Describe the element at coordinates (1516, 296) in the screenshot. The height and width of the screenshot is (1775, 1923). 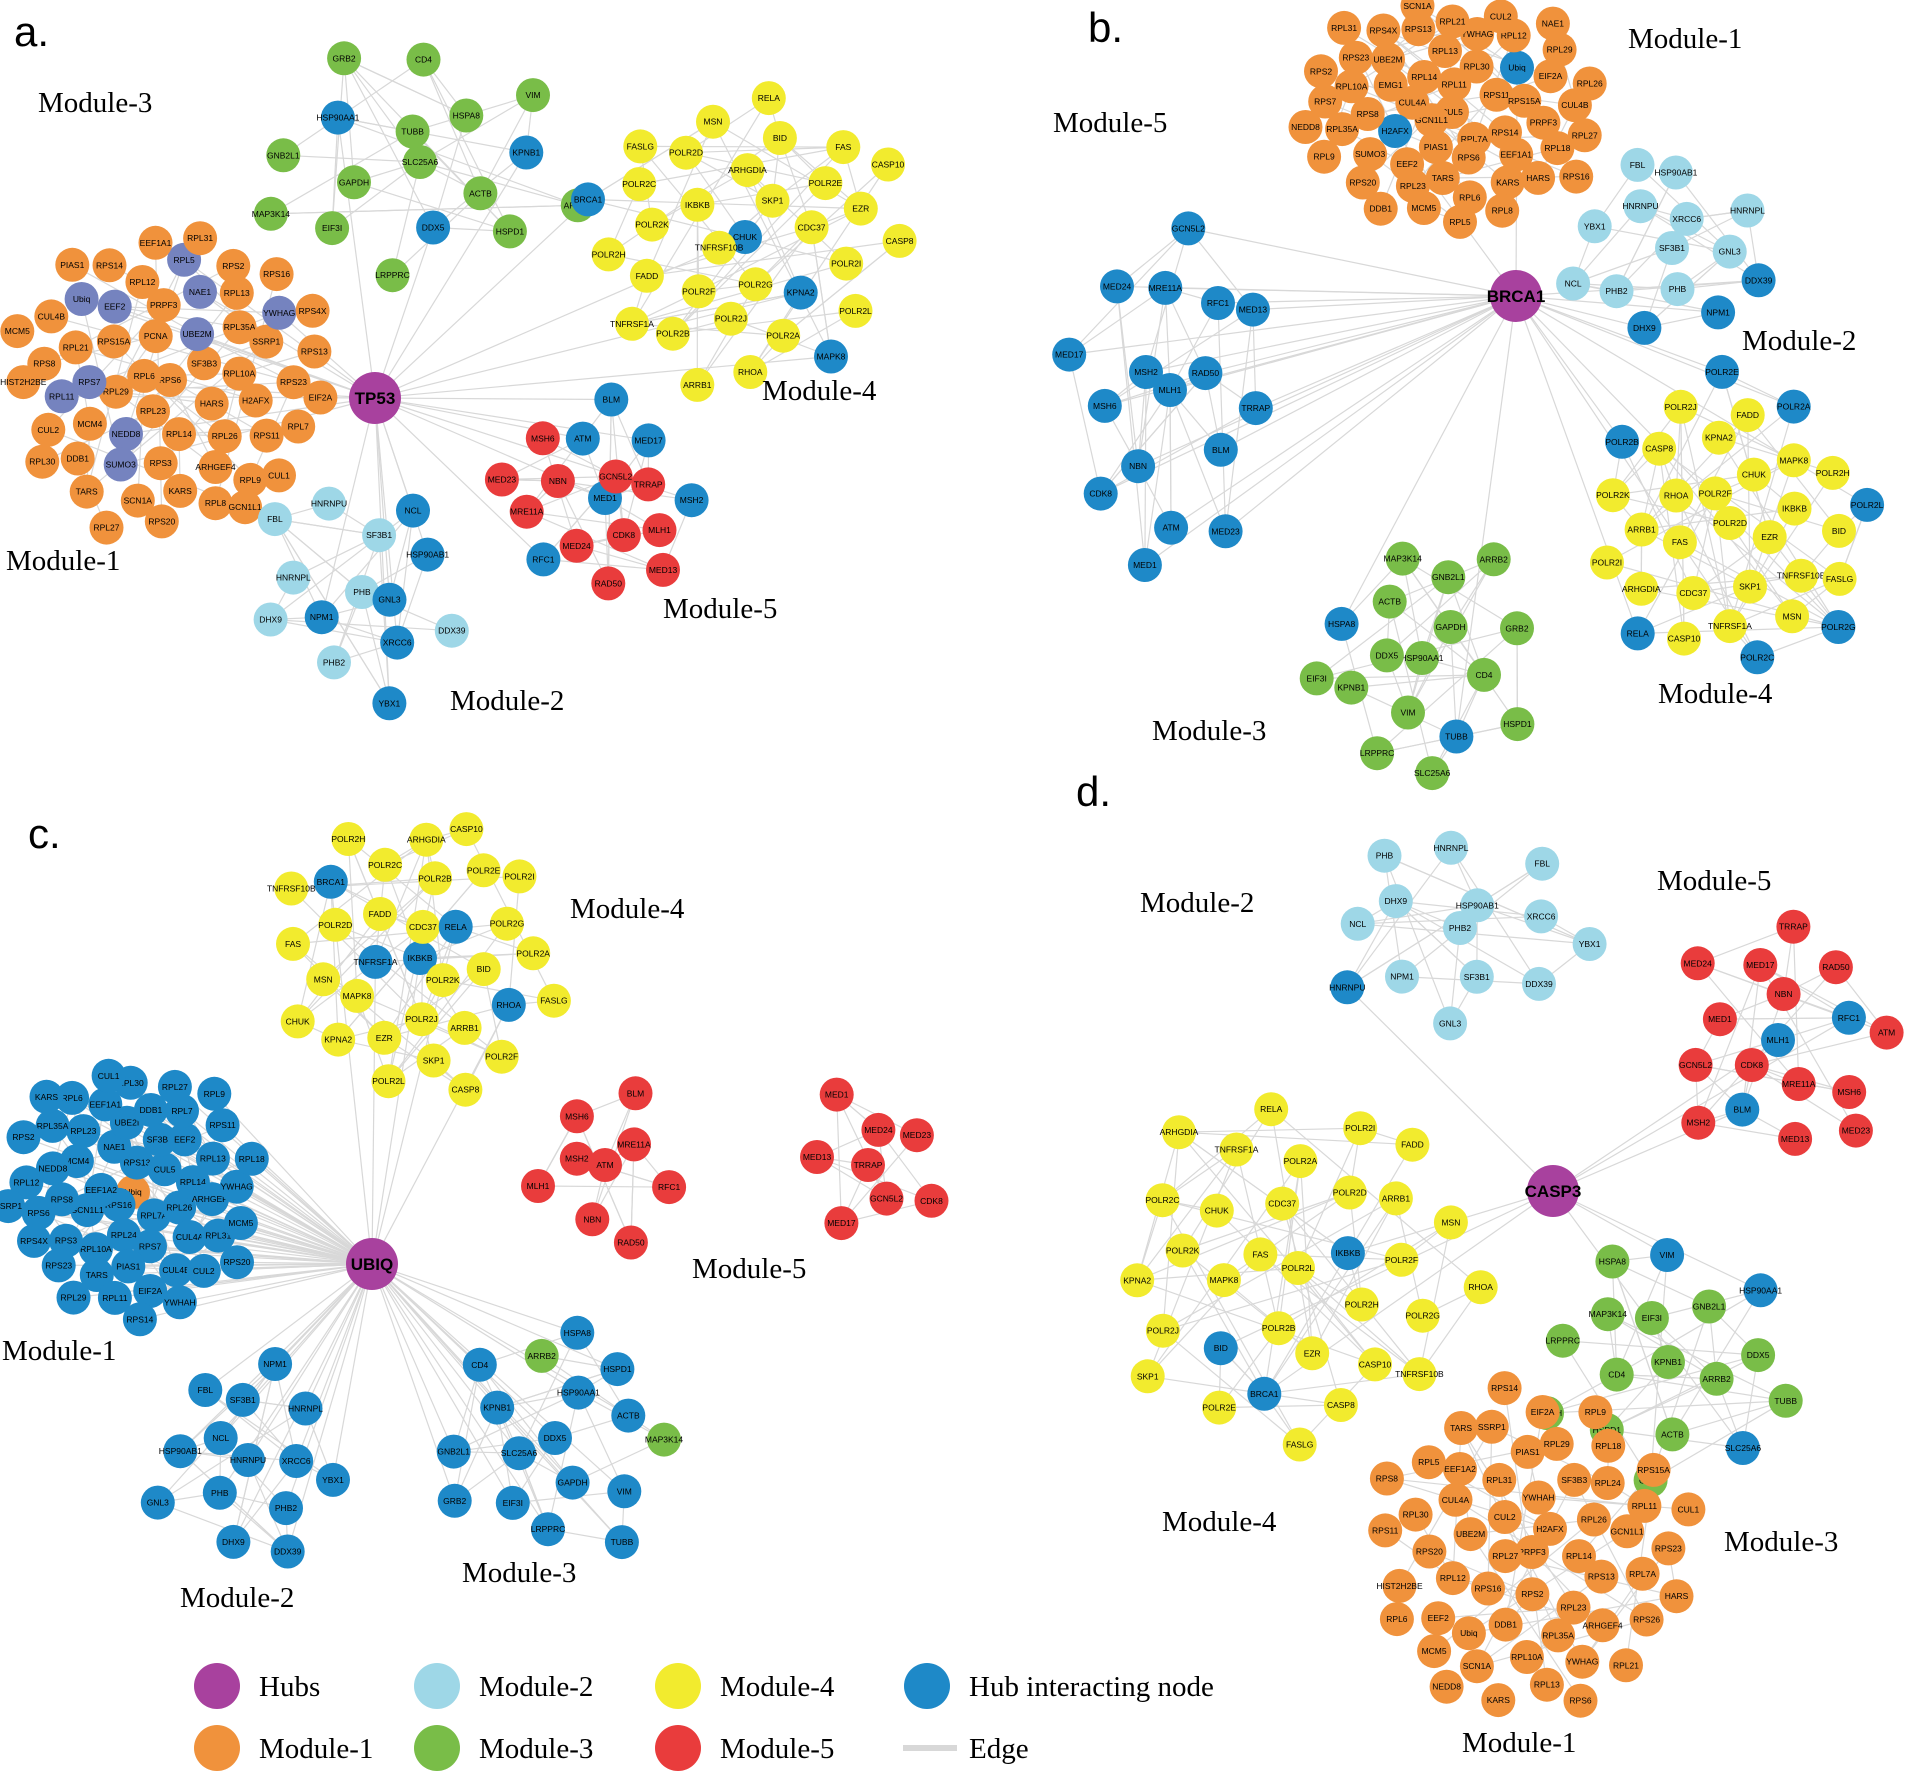
I see `hub-node-BRCA1: BRCA1` at that location.